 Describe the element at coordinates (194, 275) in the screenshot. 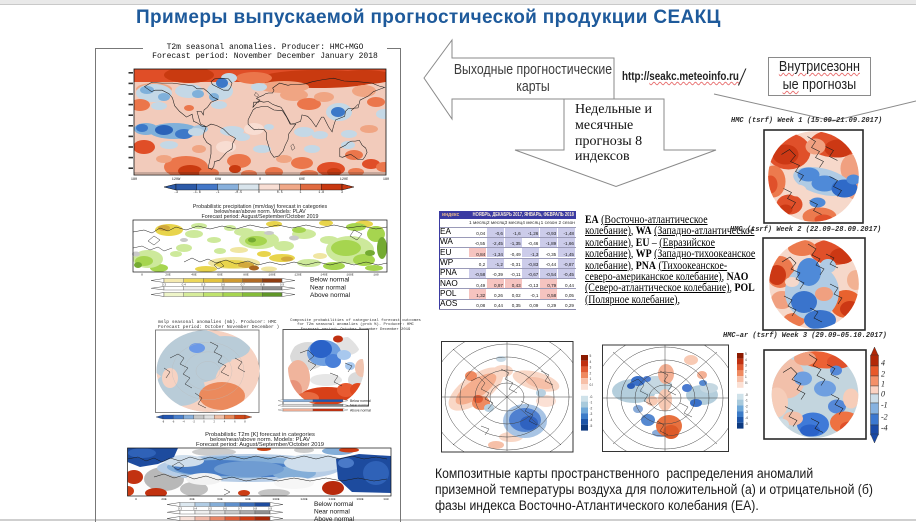

I see `svg-text: 40E` at that location.